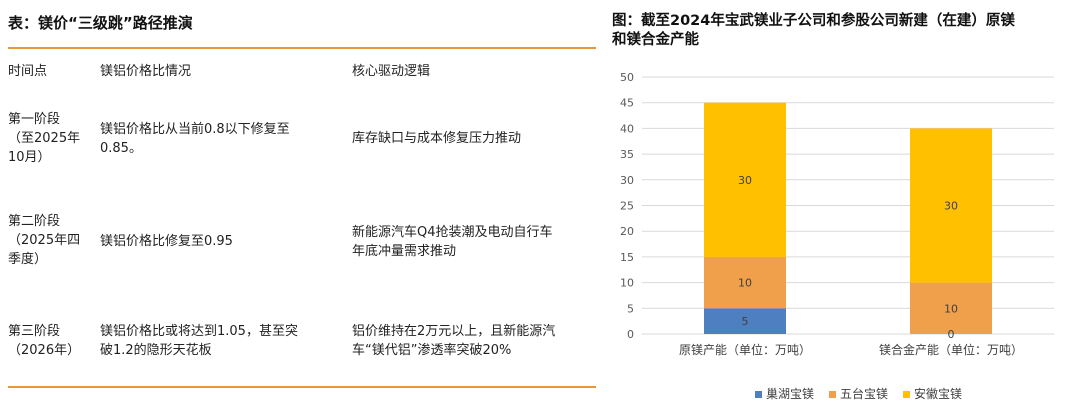  I want to click on x-category-label: 镁合金产能（单位：万吨）, so click(951, 349).